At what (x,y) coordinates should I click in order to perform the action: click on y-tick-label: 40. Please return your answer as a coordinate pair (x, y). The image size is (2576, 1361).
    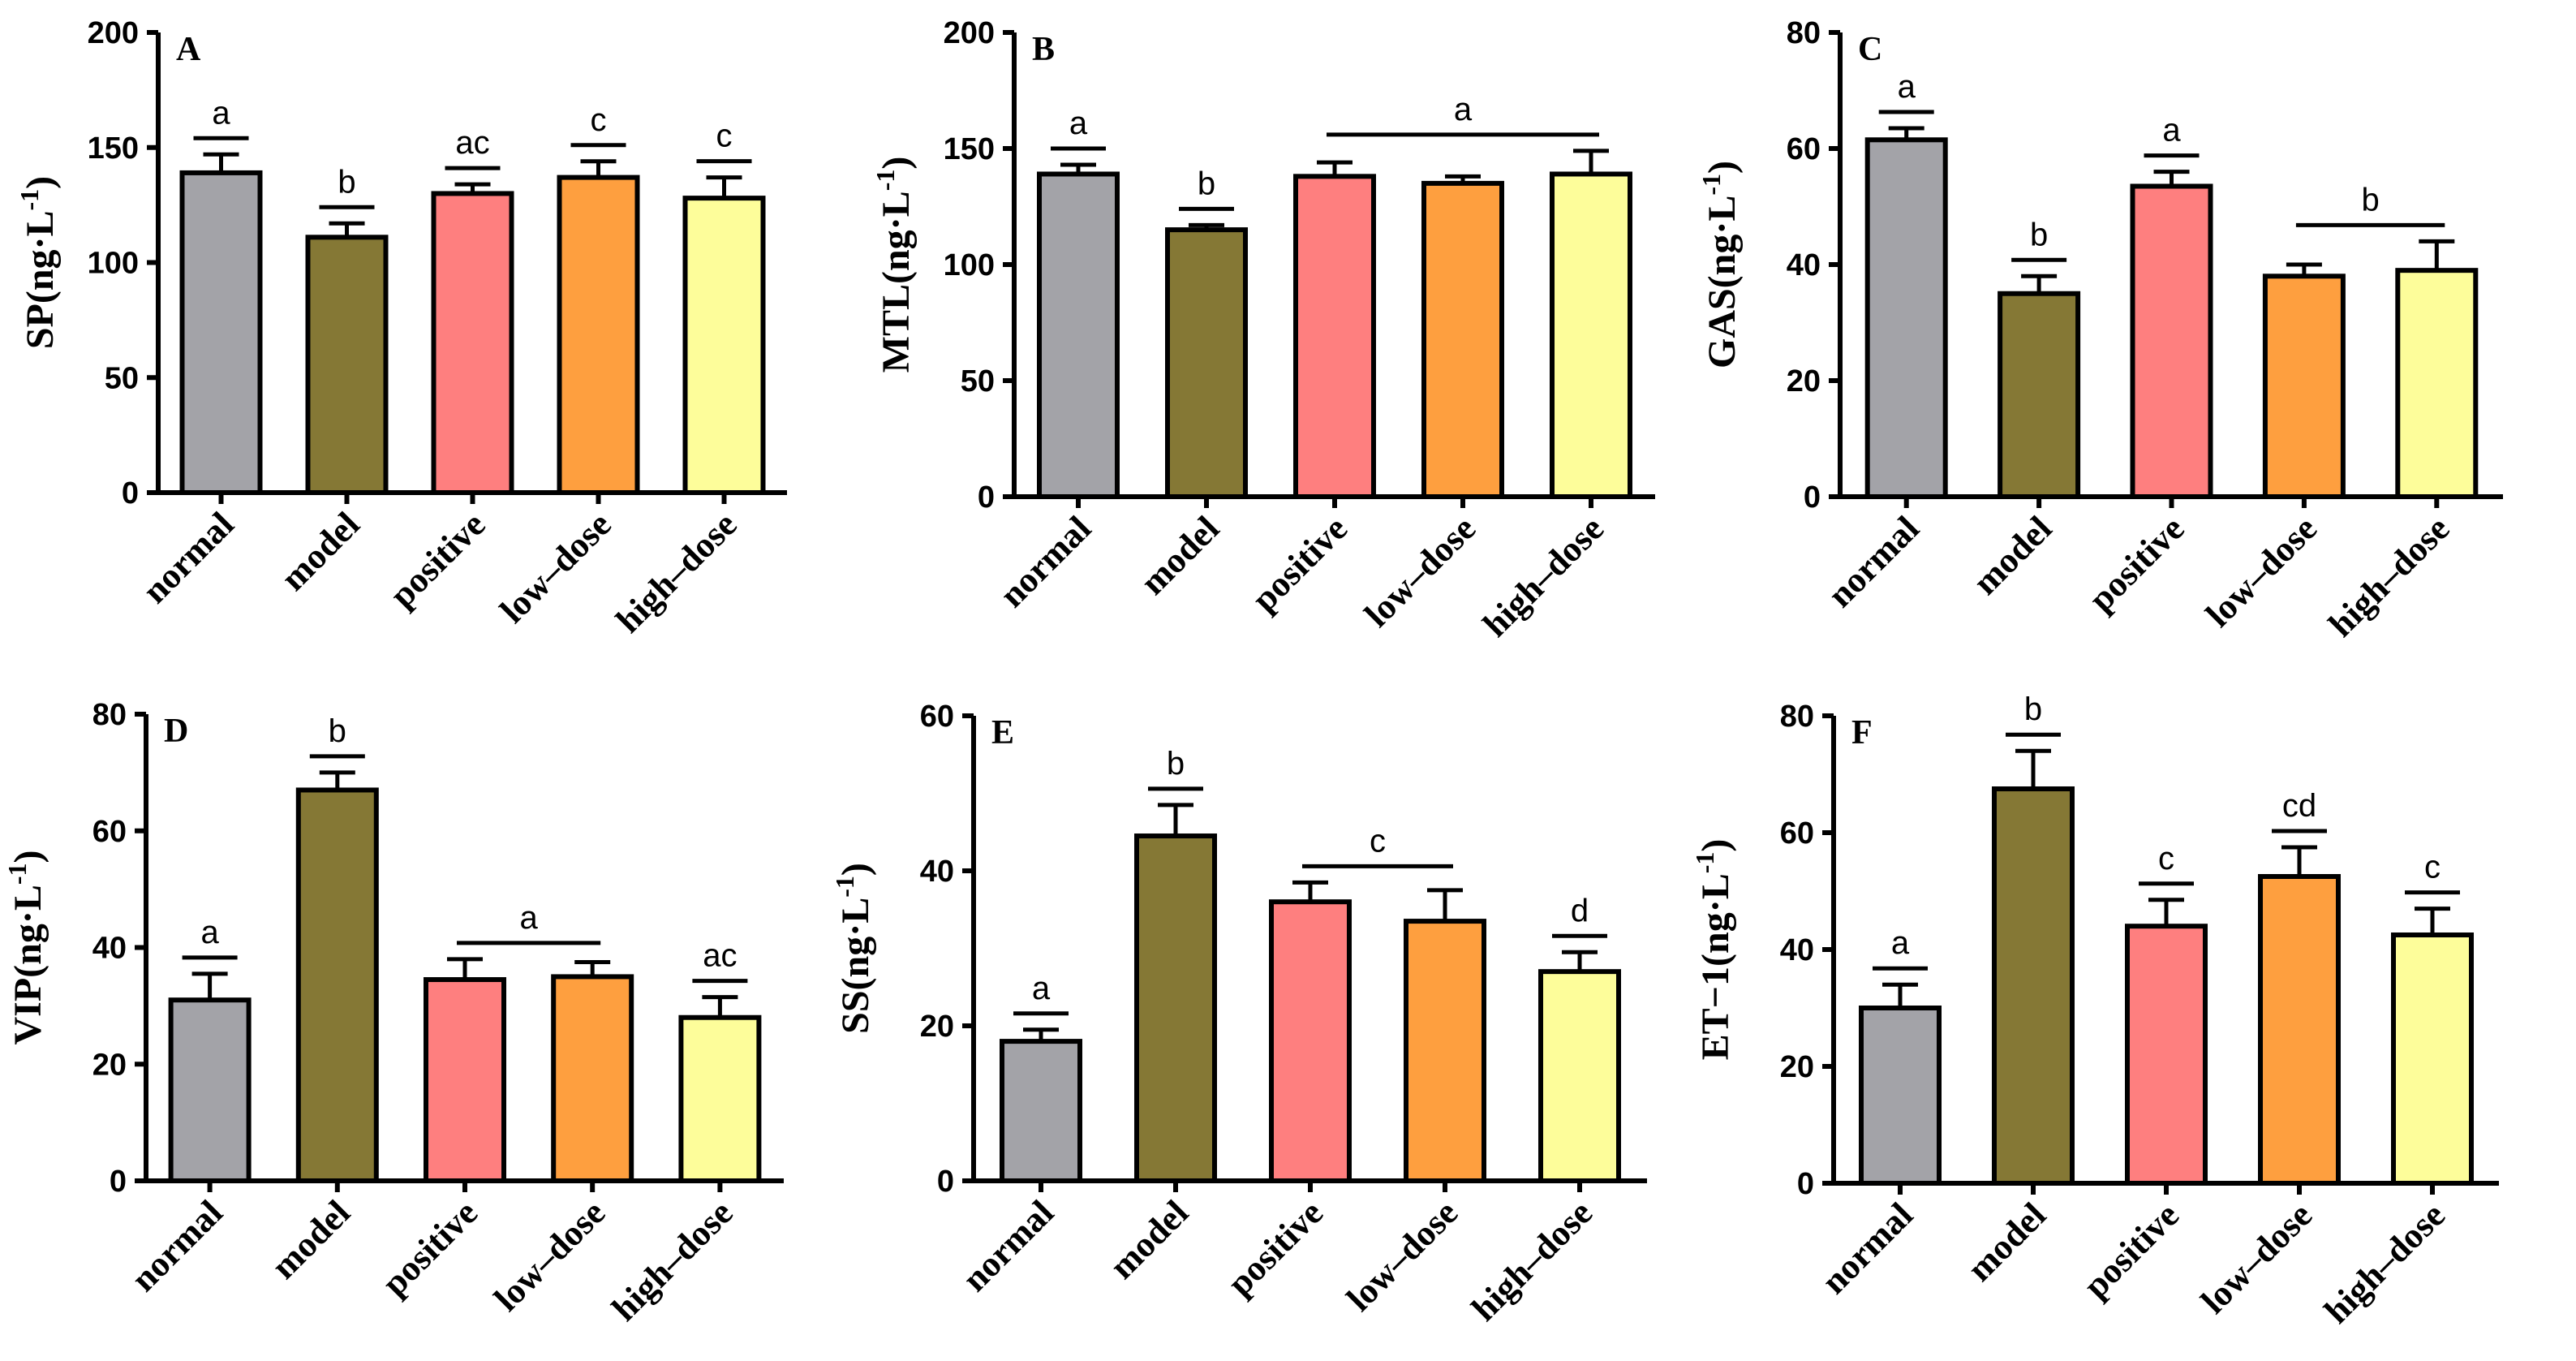
    Looking at the image, I should click on (110, 949).